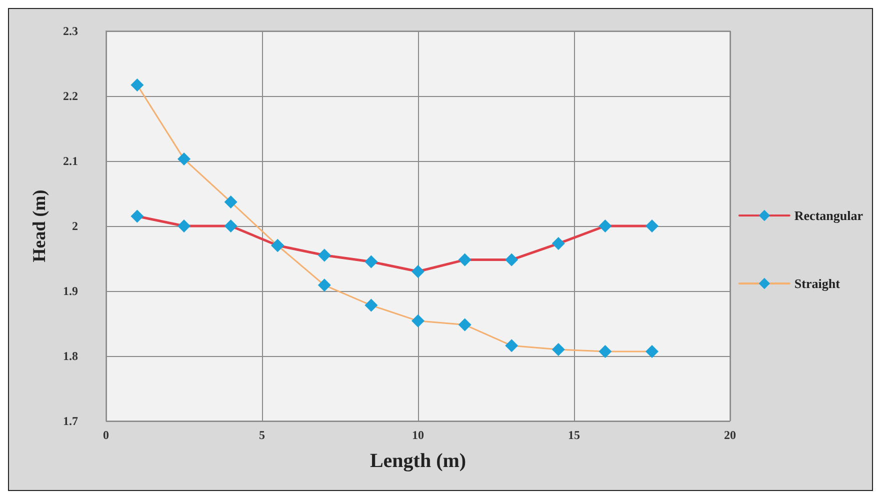 The image size is (879, 497). Describe the element at coordinates (829, 215) in the screenshot. I see `legend-label: Rectangular` at that location.